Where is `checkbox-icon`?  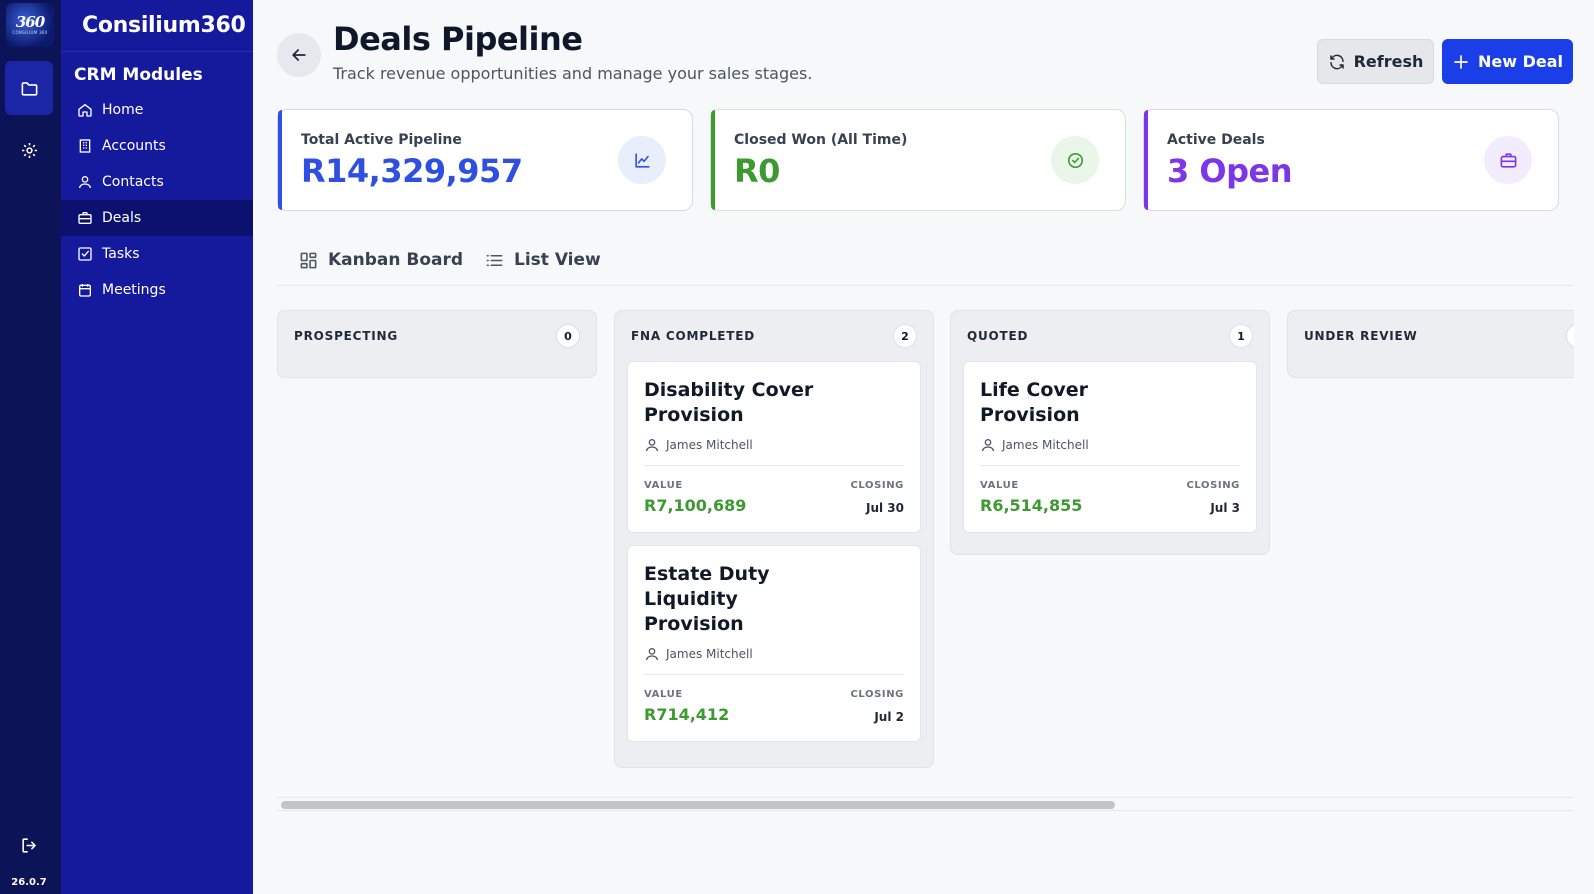 checkbox-icon is located at coordinates (85, 254).